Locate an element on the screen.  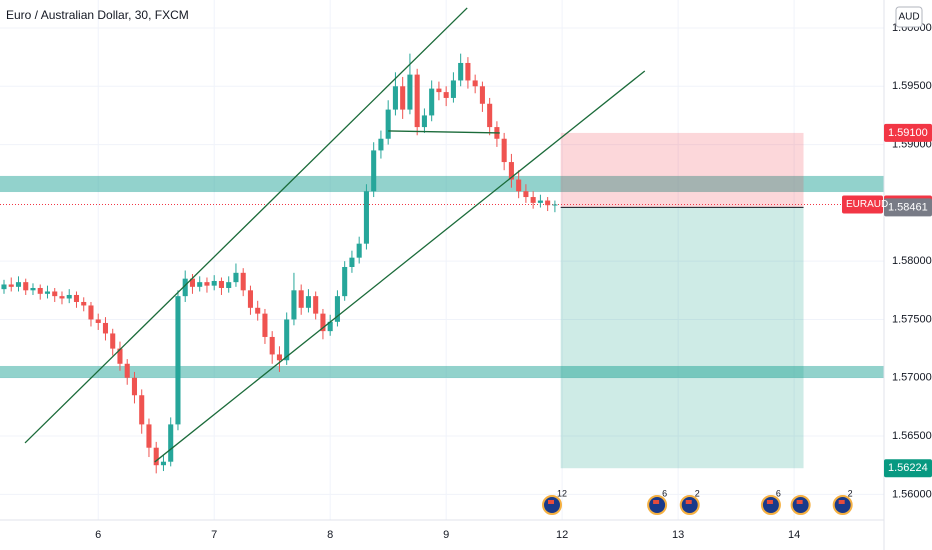
y-tick-label: 1.59500 is located at coordinates (912, 86).